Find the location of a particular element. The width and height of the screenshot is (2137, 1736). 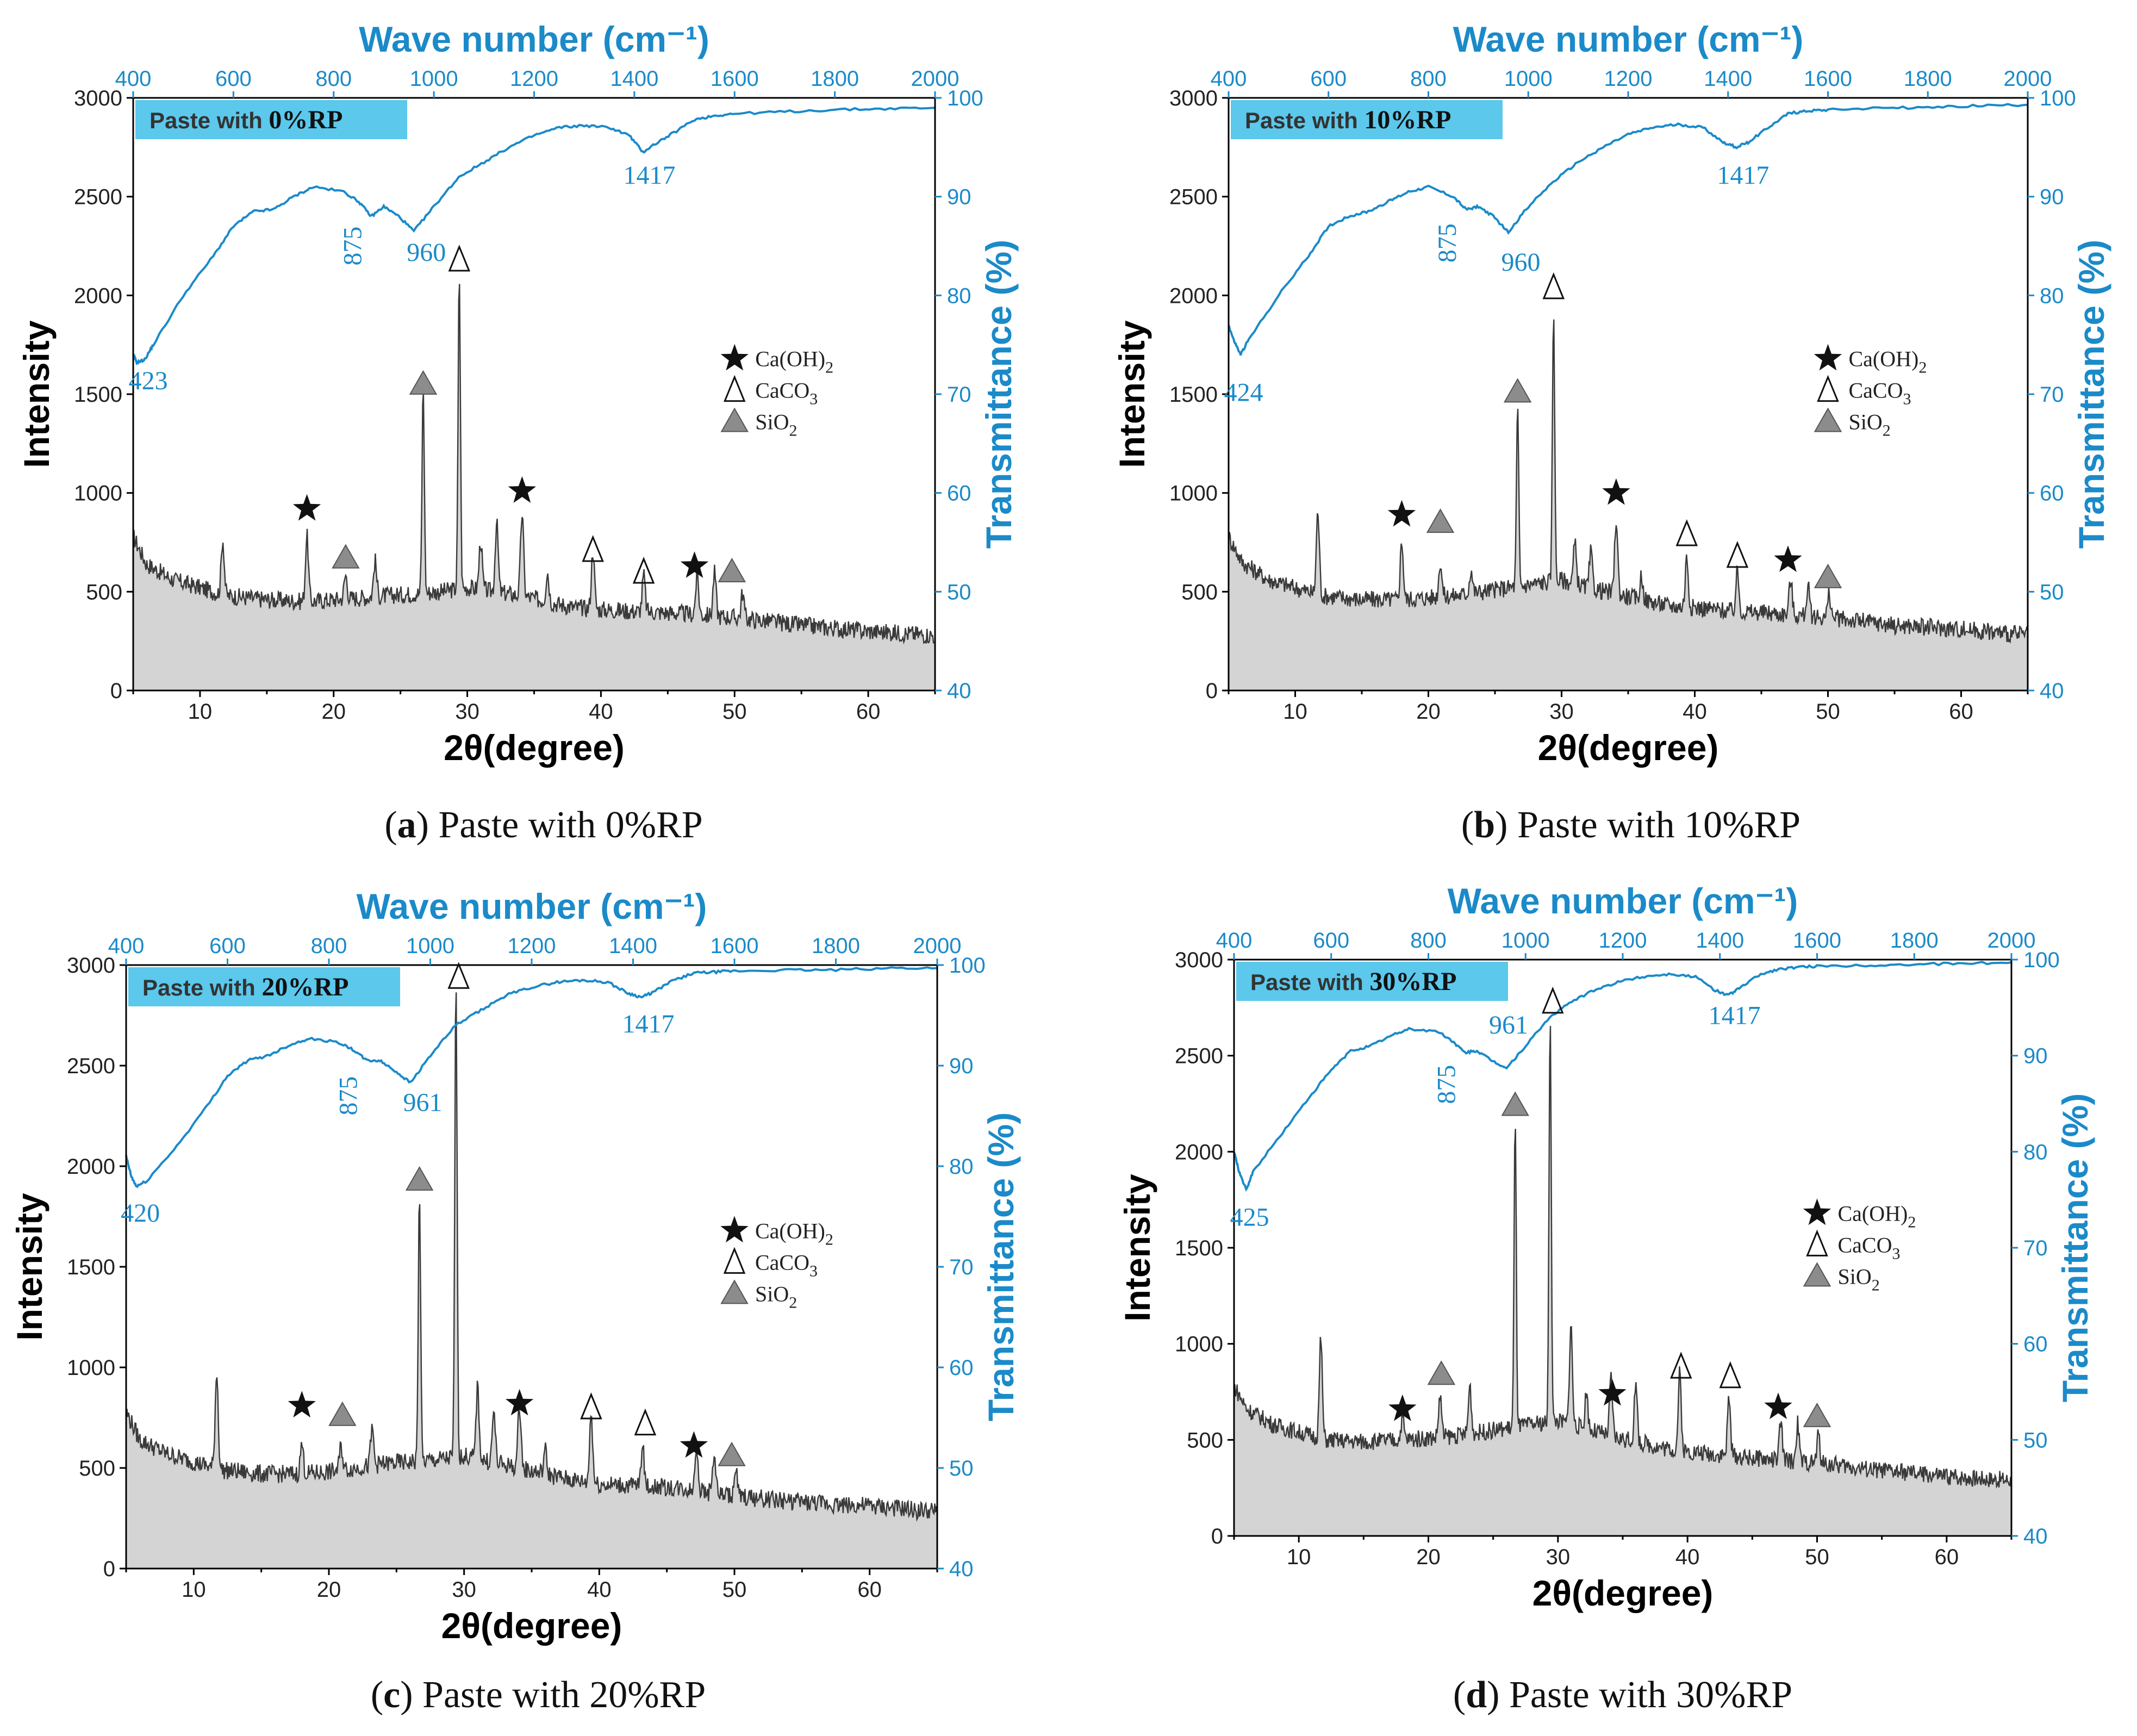

y-tick-label: 1000 is located at coordinates (1193, 494).